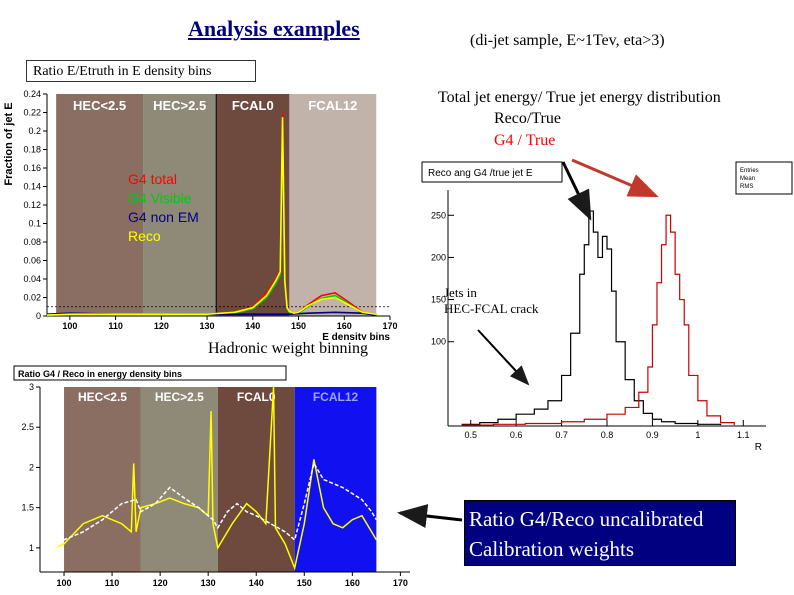 The width and height of the screenshot is (794, 595). I want to click on slide-subtitle: (di-jet sample, E~1Tev, eta>3), so click(567, 40).